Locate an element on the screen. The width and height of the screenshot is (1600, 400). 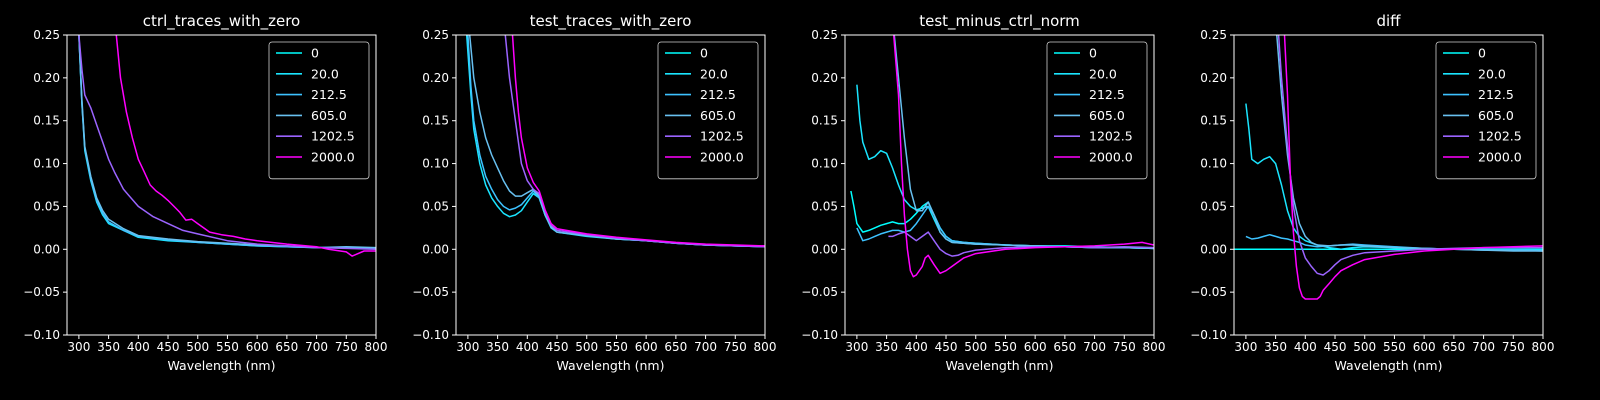
x-tick-label: 600 is located at coordinates (1424, 347).